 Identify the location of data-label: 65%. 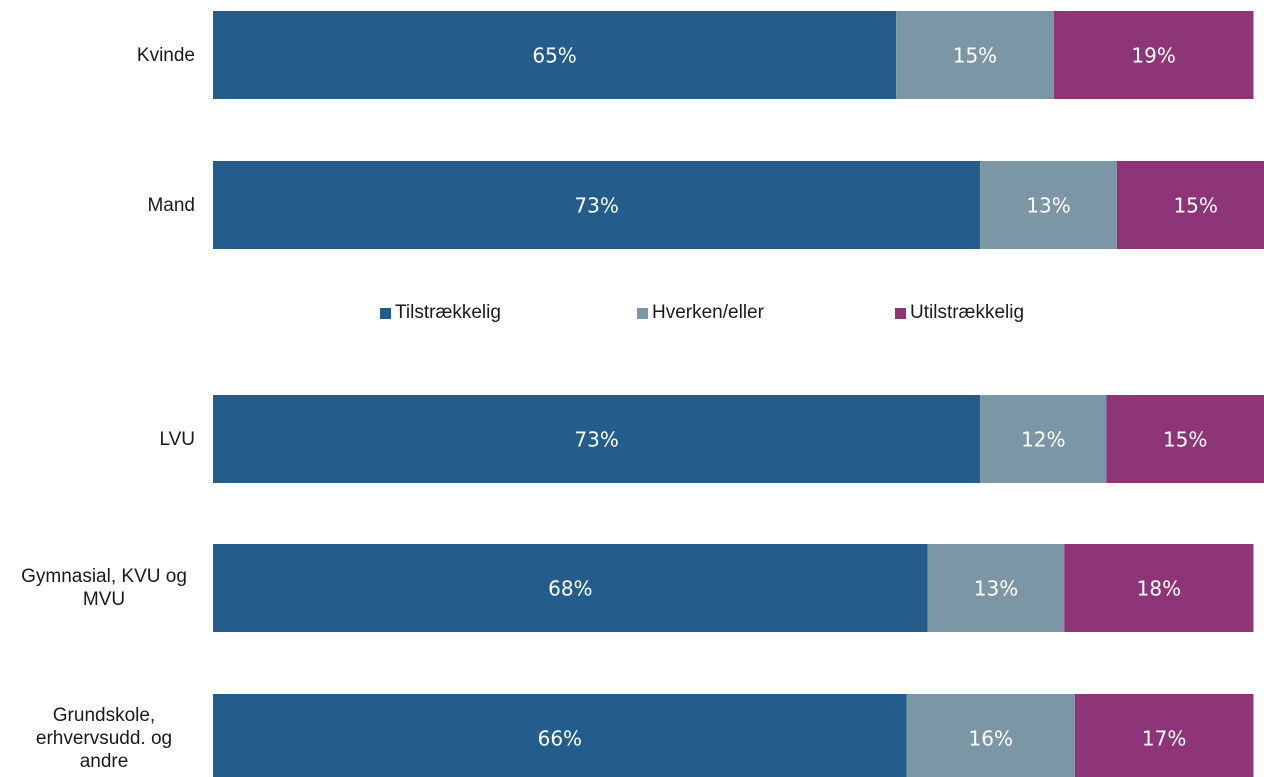
(554, 56).